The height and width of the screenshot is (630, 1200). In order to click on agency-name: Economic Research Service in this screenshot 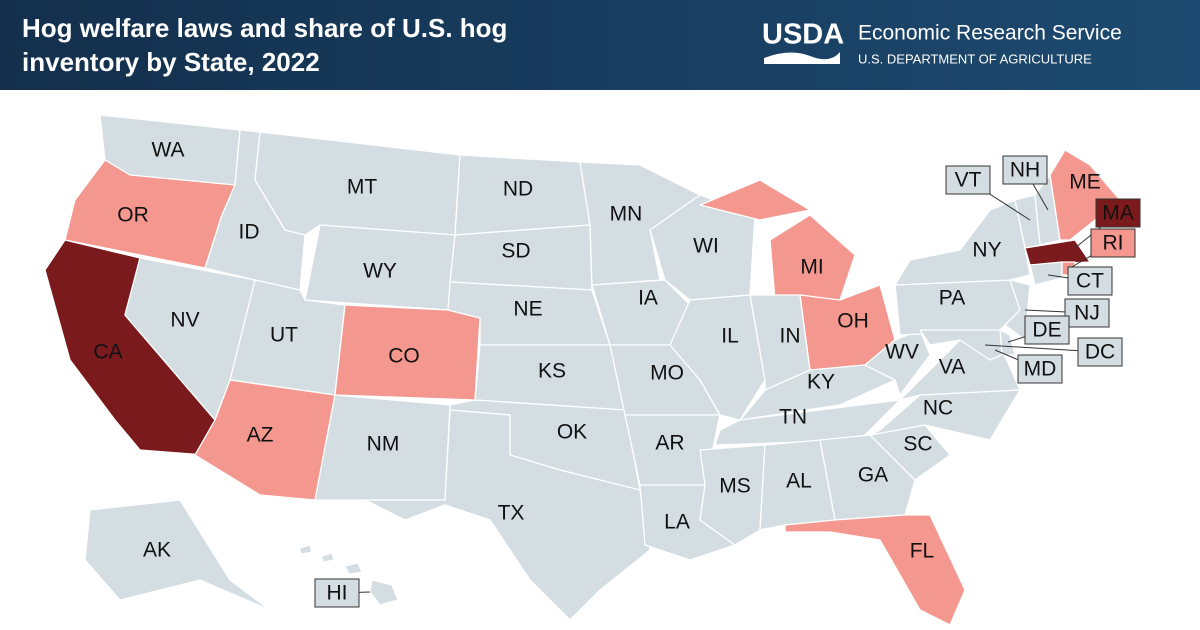, I will do `click(990, 33)`.